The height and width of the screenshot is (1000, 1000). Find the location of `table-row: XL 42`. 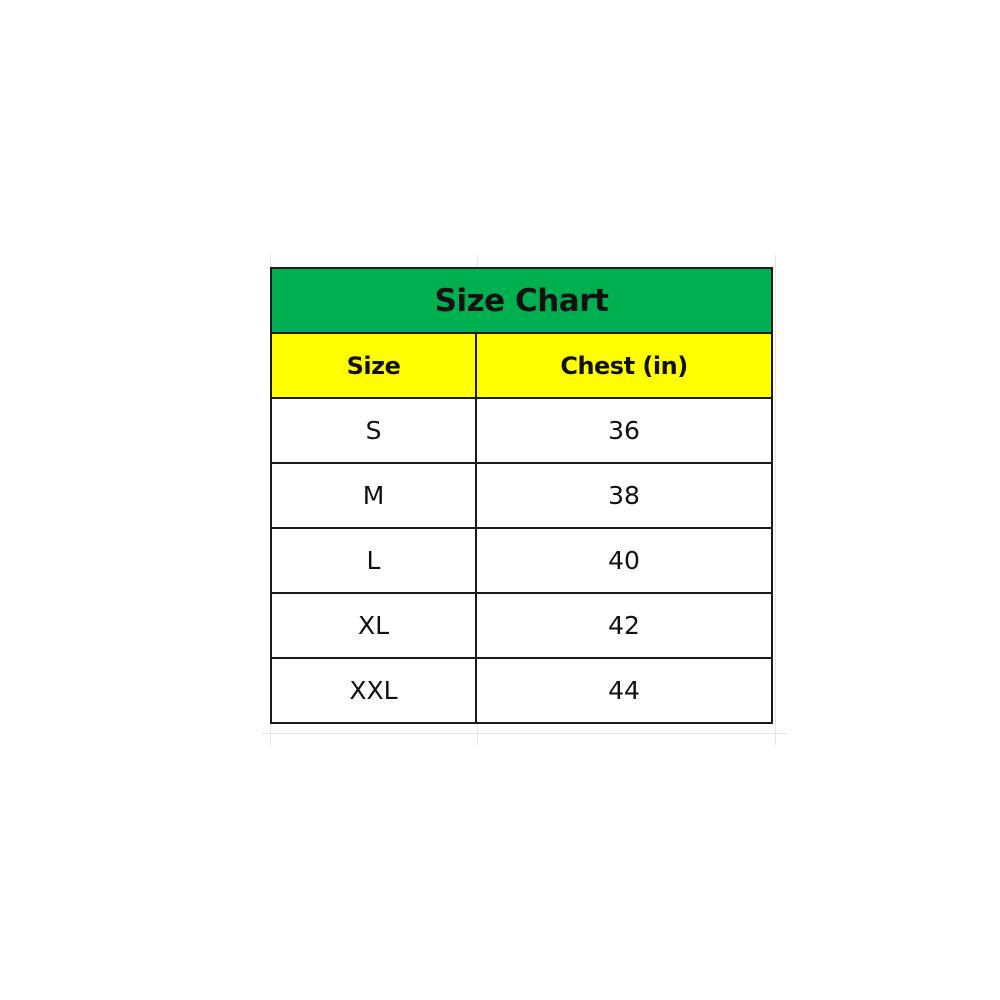

table-row: XL 42 is located at coordinates (521, 625).